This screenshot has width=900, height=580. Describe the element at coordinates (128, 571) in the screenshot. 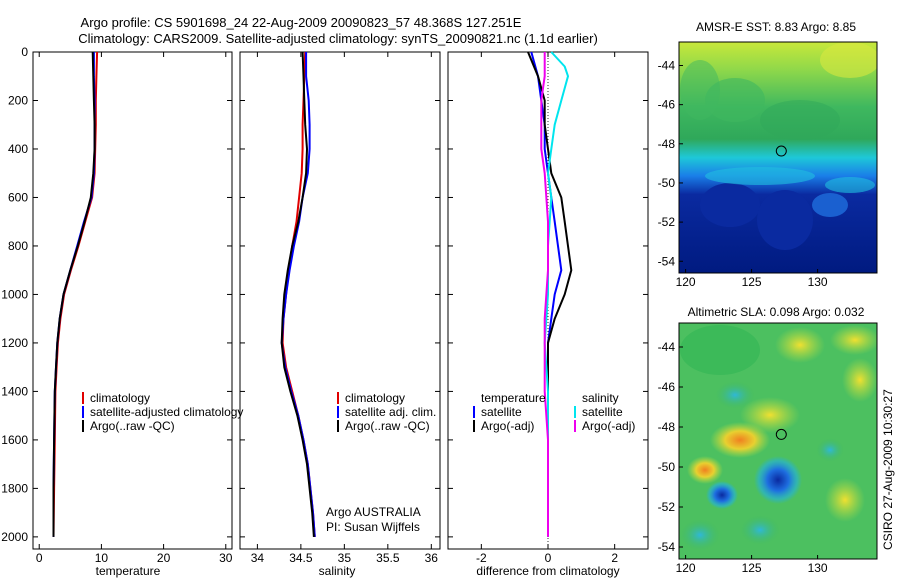

I see `temperature-axis-label: temperature` at that location.